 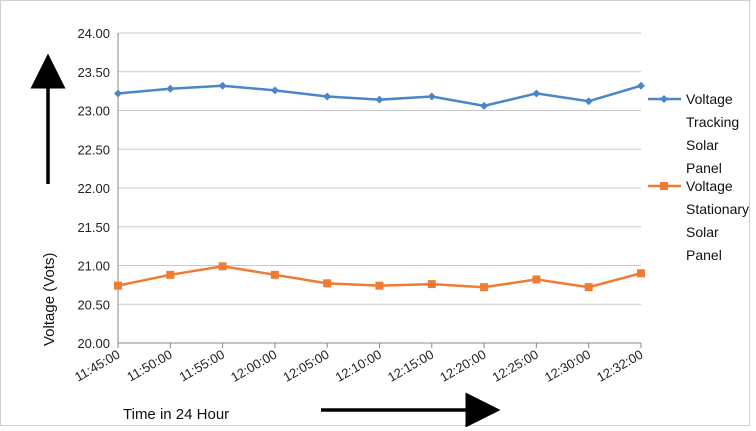 What do you see at coordinates (462, 366) in the screenshot?
I see `x-tick-label: 12:20:00` at bounding box center [462, 366].